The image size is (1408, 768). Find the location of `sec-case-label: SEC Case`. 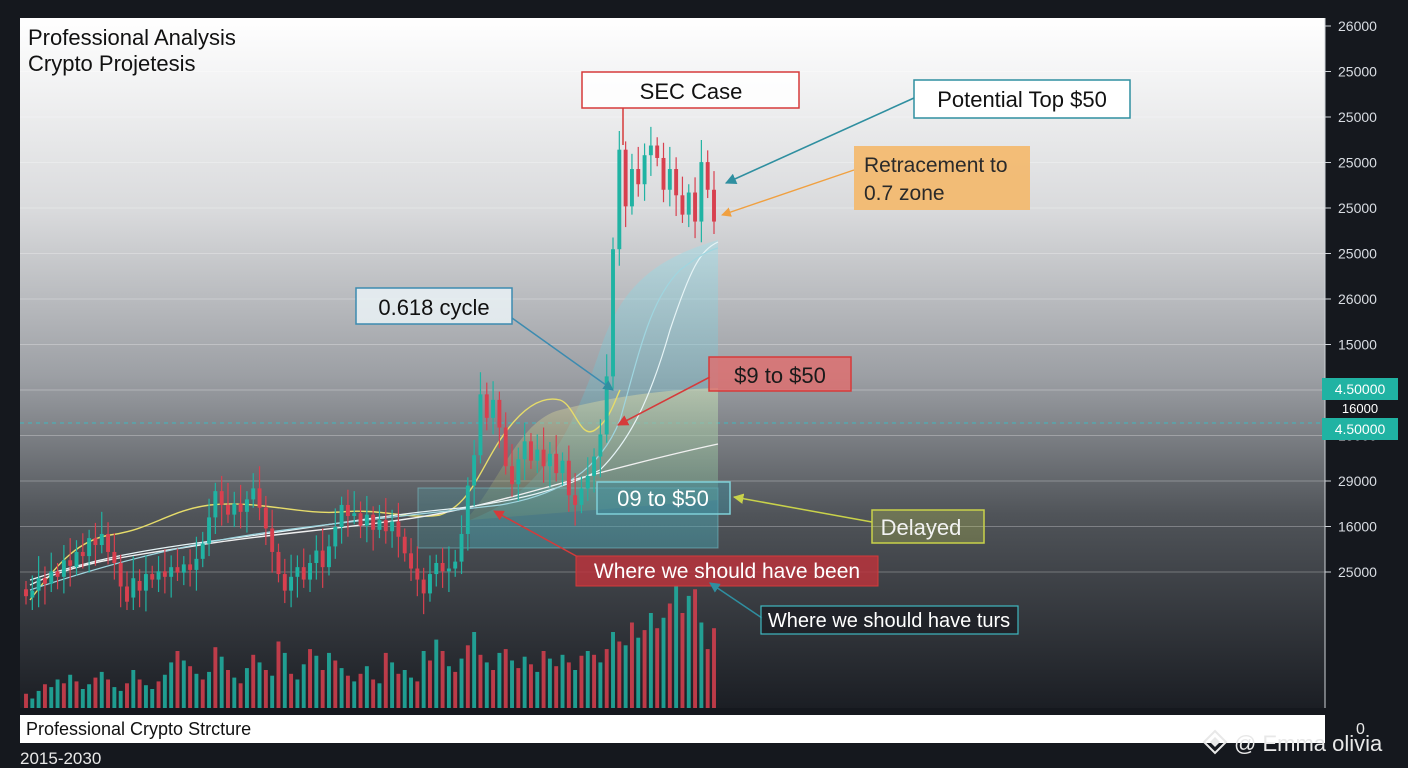

sec-case-label: SEC Case is located at coordinates (691, 91).